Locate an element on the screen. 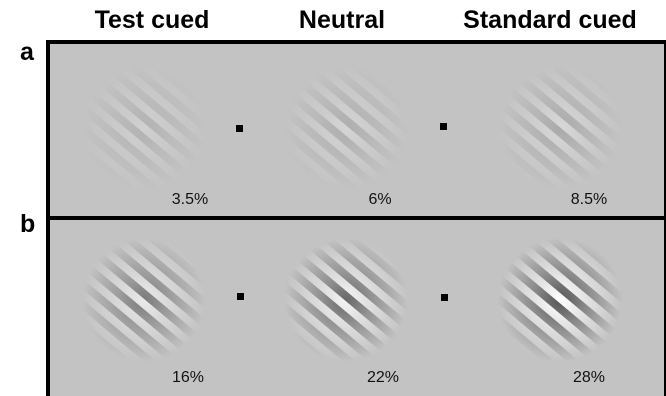 This screenshot has height=396, width=666. gabor-patch-b-standard is located at coordinates (560, 300).